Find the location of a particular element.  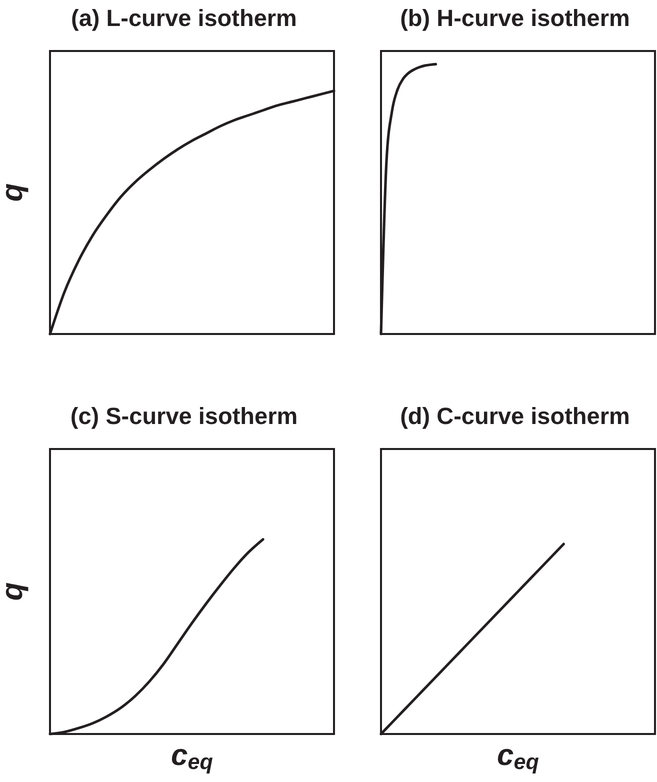

chart-title: (d) C-curve isotherm is located at coordinates (515, 416).